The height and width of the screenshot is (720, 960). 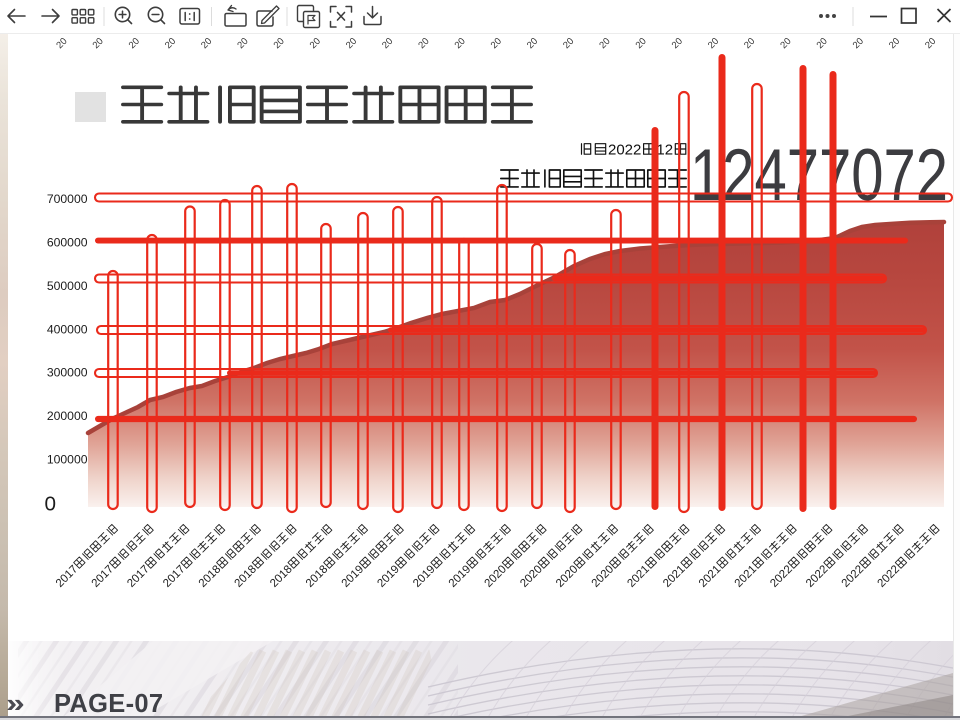 I want to click on svg-text: 500000, so click(x=67, y=286).